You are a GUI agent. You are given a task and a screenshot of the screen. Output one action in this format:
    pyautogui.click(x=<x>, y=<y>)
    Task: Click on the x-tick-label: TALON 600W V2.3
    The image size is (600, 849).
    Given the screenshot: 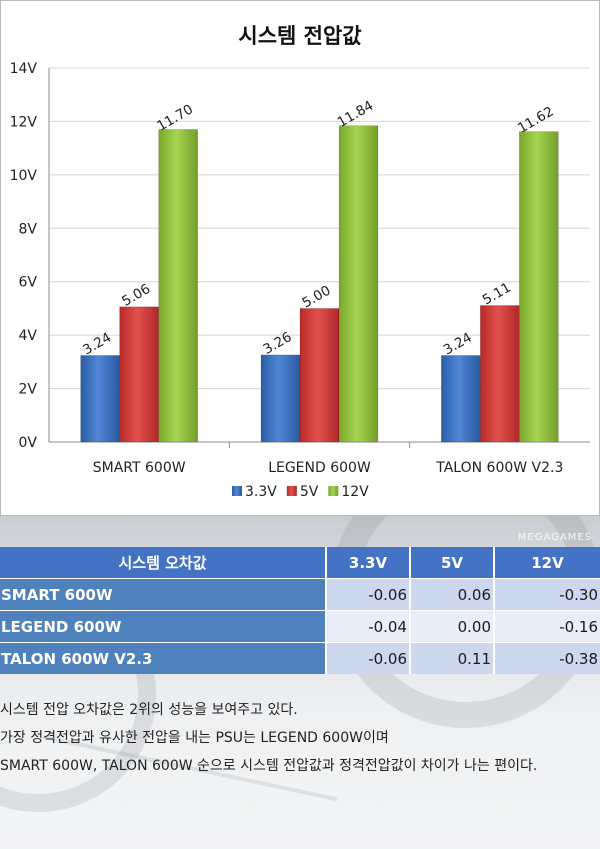 What is the action you would take?
    pyautogui.click(x=499, y=468)
    